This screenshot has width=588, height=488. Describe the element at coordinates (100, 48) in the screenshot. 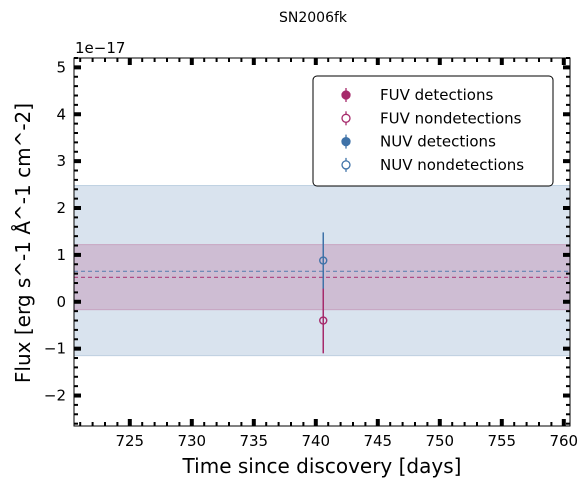

I see `y-offset-text: 1e−17` at that location.